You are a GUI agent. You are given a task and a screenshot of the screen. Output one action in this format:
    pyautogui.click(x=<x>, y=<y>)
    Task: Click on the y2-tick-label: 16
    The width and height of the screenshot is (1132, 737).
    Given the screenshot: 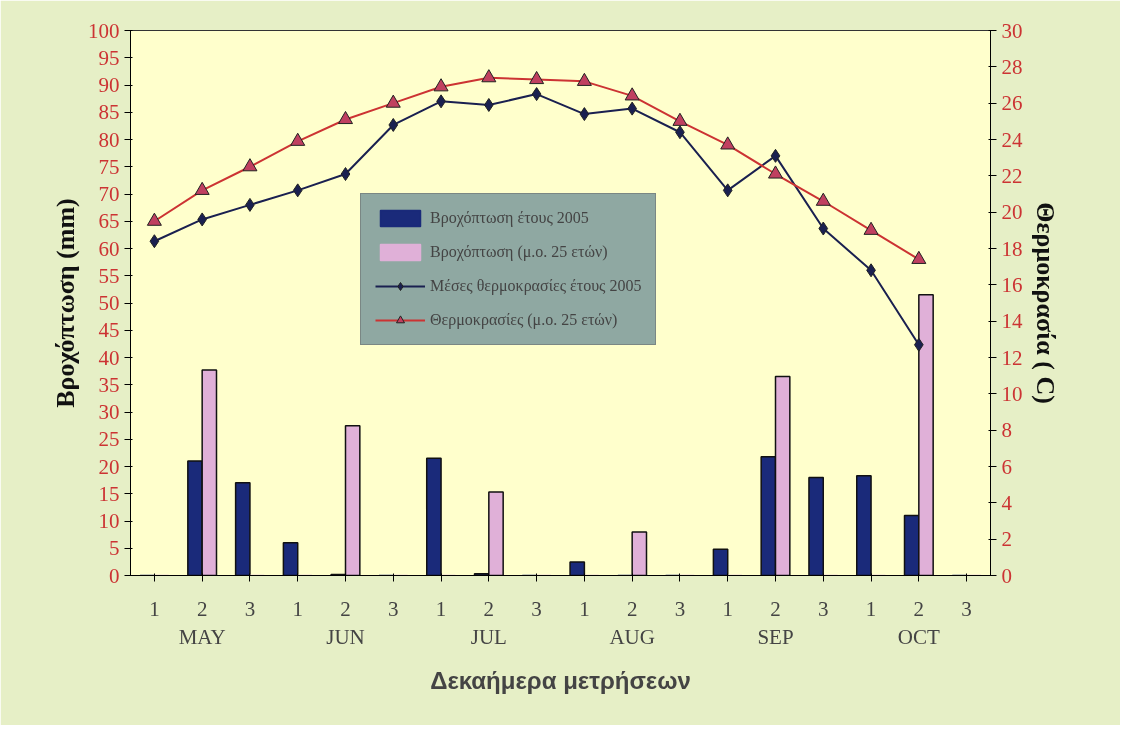 What is the action you would take?
    pyautogui.click(x=1012, y=284)
    